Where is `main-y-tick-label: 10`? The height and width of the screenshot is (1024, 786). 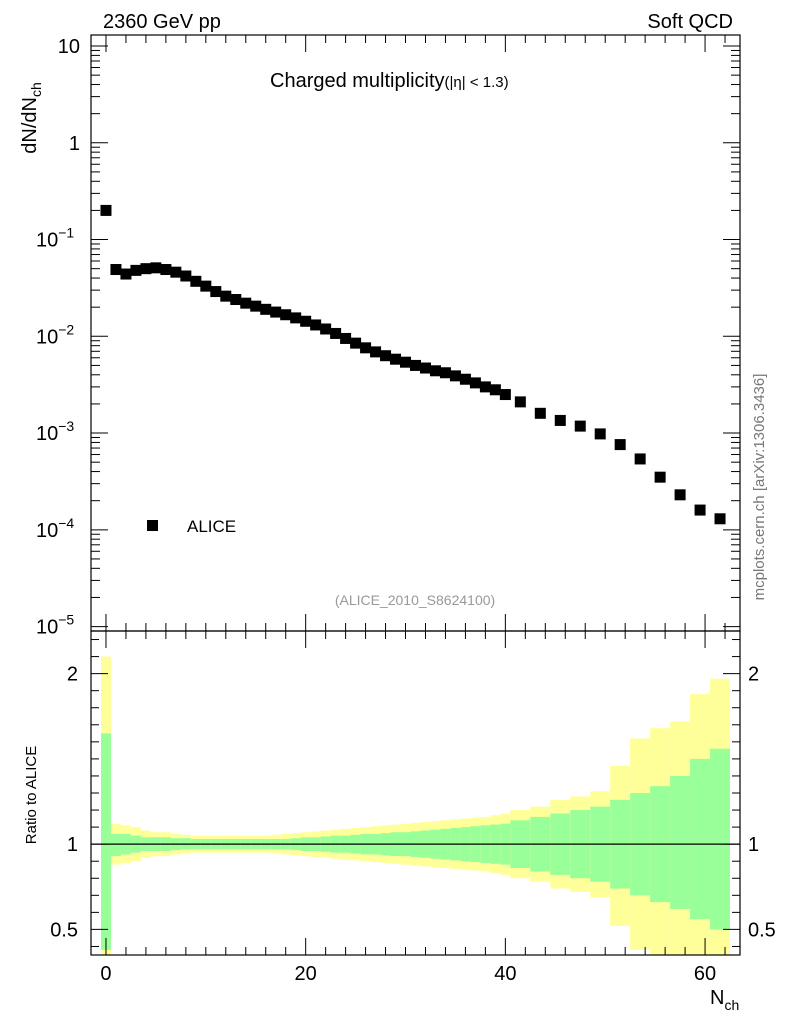
main-y-tick-label: 10 is located at coordinates (69, 47).